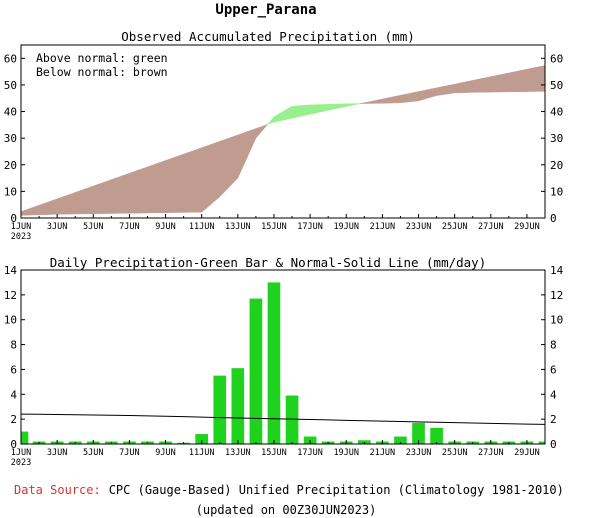 The height and width of the screenshot is (518, 590). I want to click on top-ytick-left-label: 20, so click(10, 165).